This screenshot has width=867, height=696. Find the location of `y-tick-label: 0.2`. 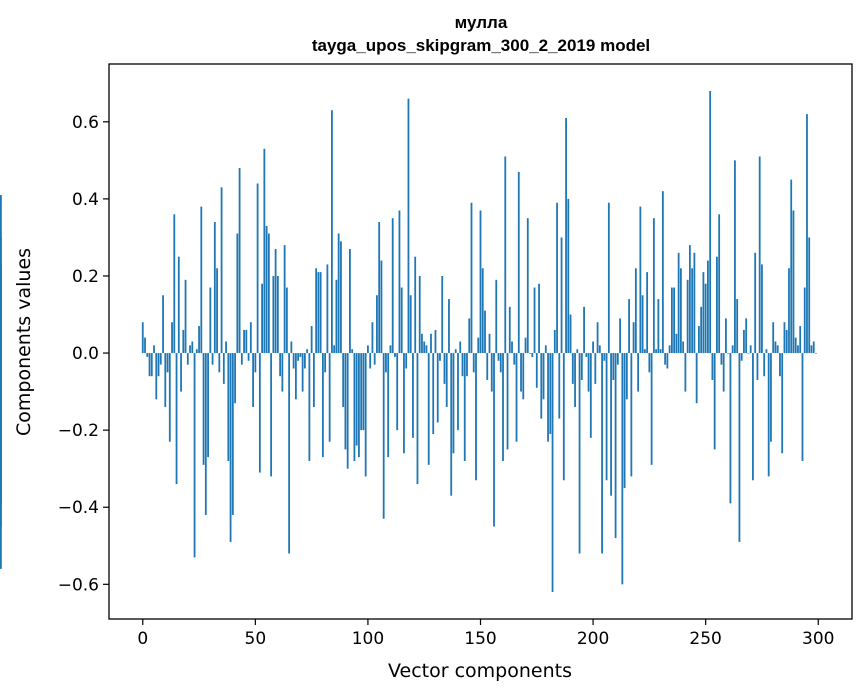

y-tick-label: 0.2 is located at coordinates (85, 277).